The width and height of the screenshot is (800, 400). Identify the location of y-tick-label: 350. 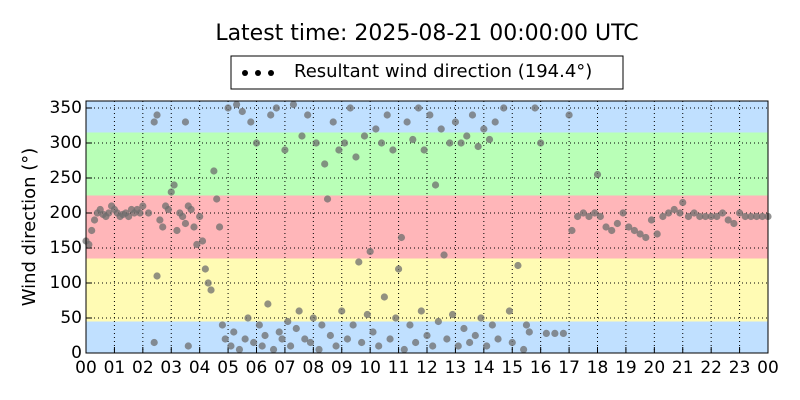
(66, 108).